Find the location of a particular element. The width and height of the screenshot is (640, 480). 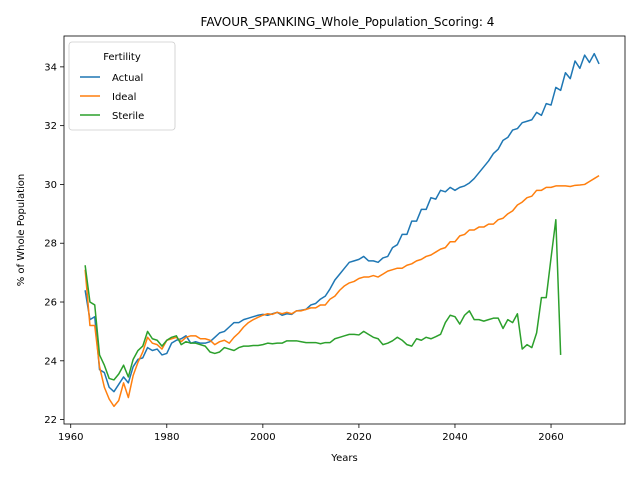

legend-label-sterile: Sterile is located at coordinates (128, 116).